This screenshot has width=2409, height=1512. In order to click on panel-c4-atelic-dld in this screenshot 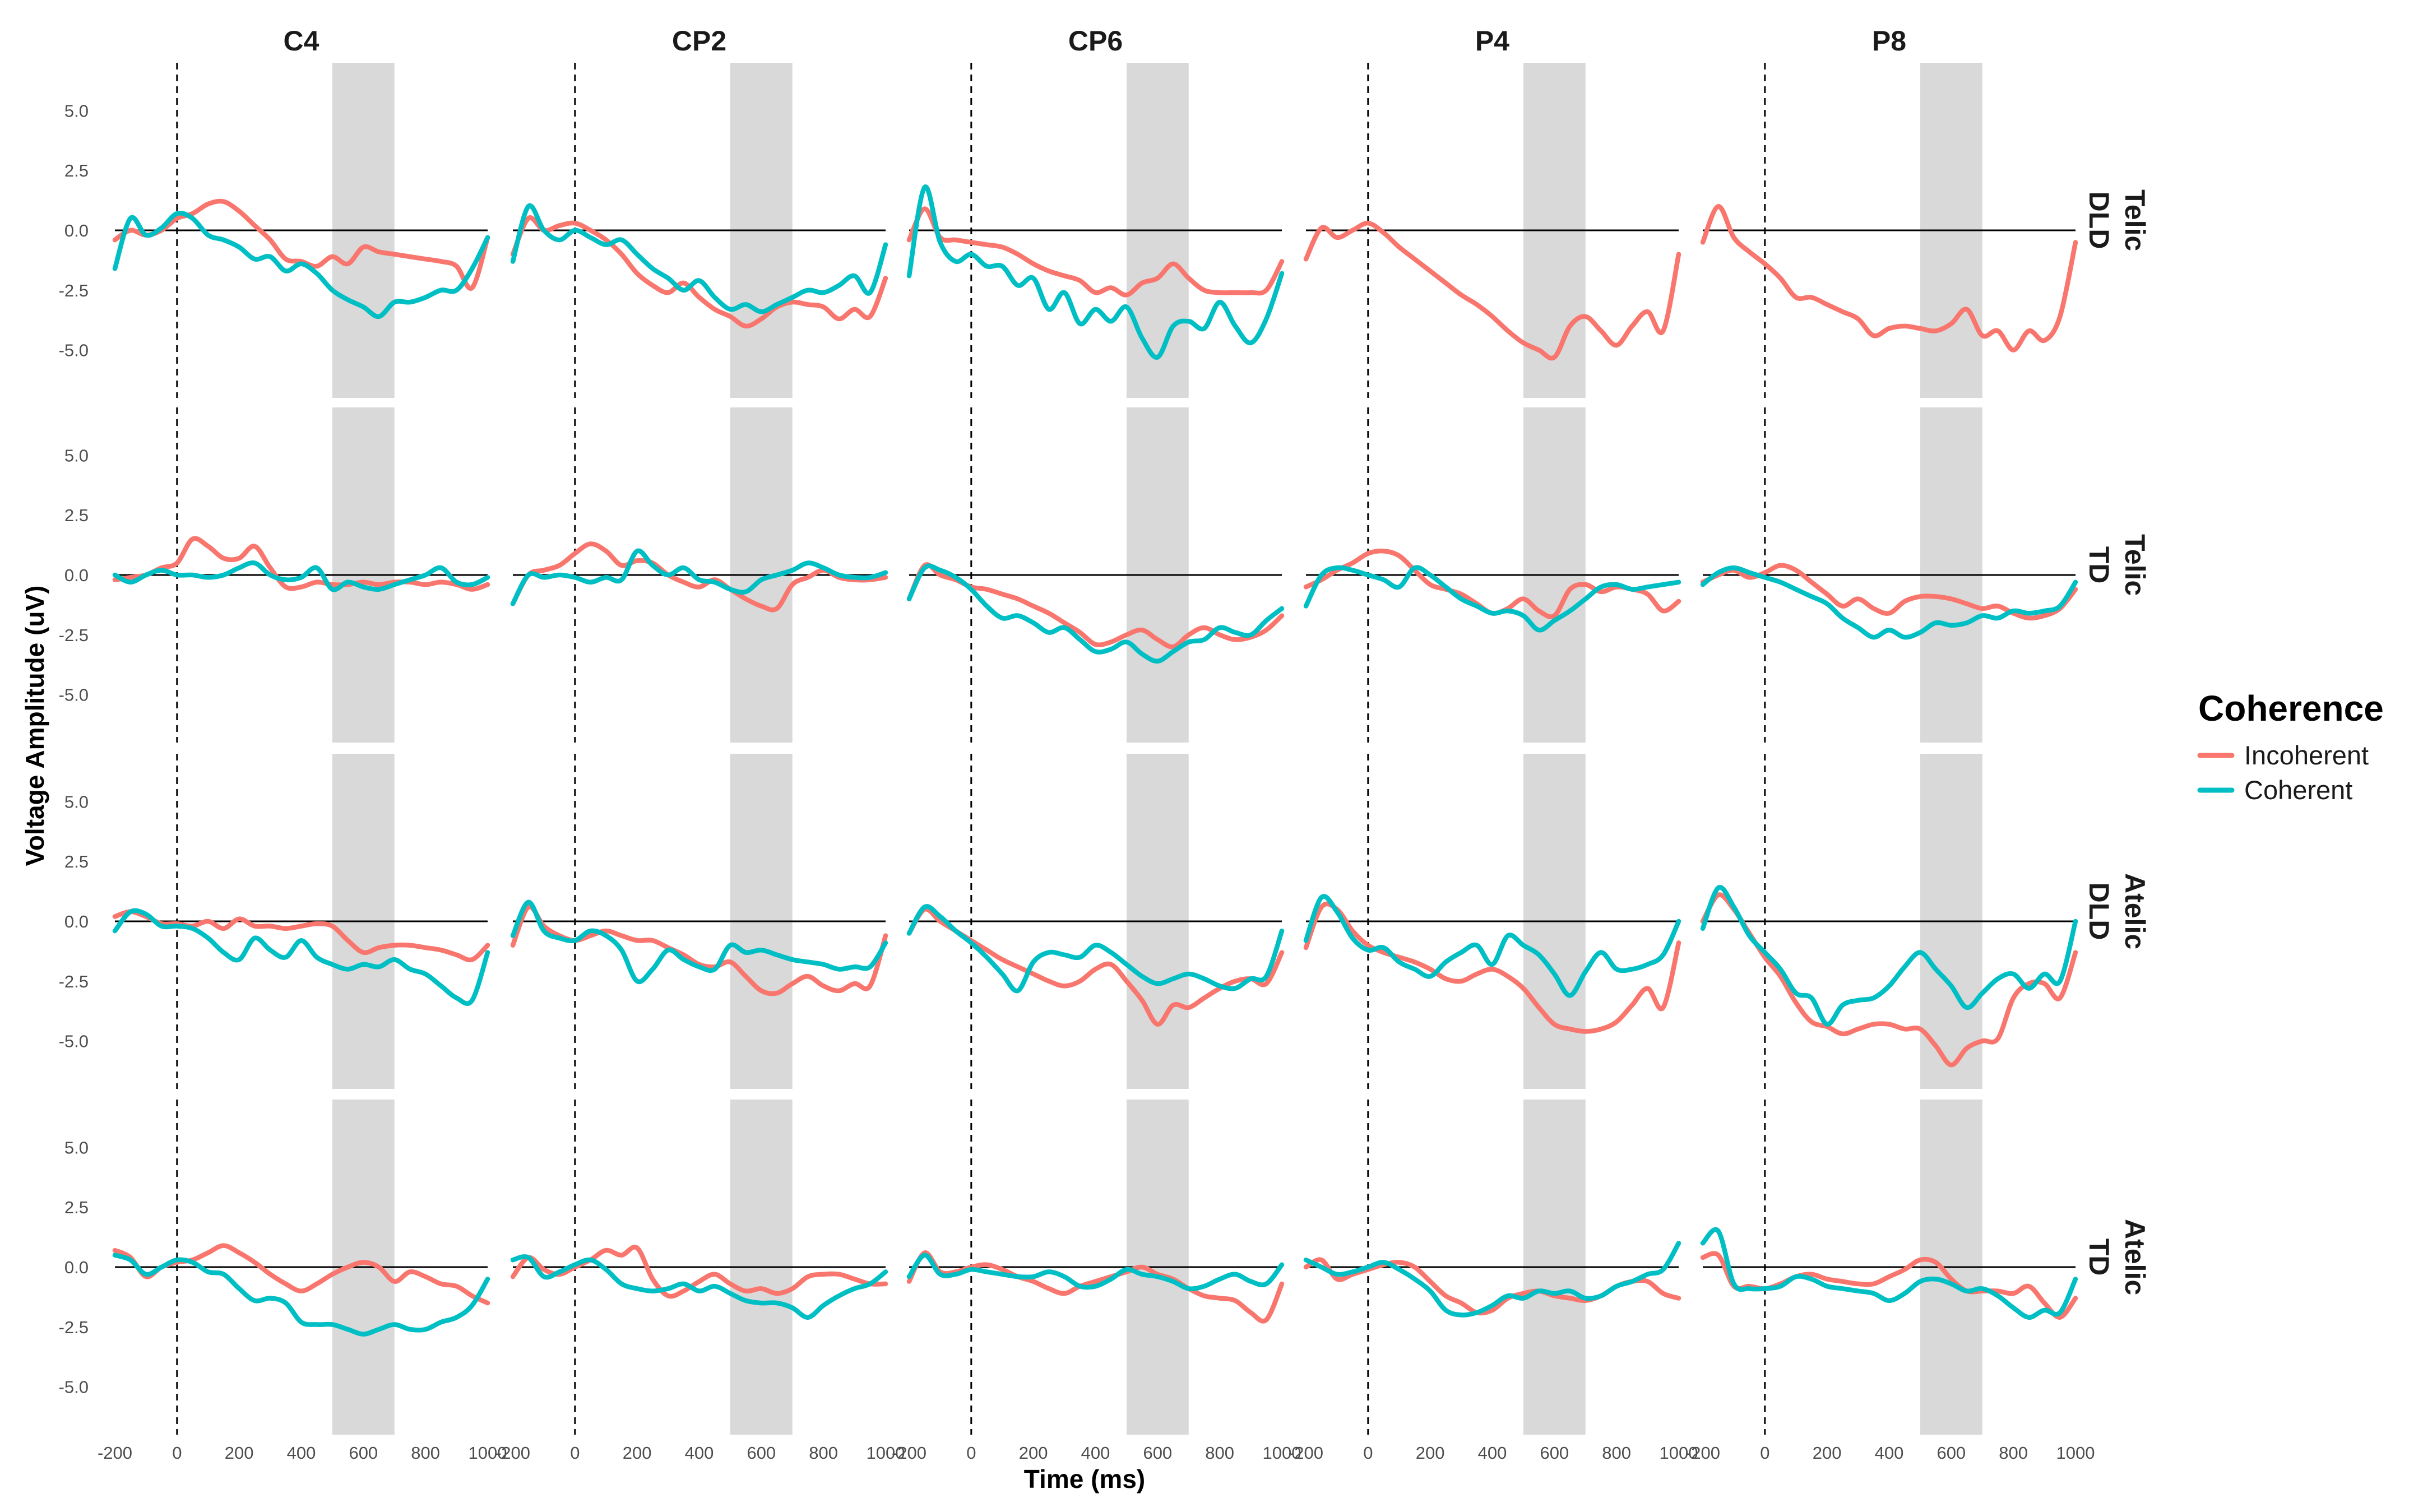, I will do `click(301, 921)`.